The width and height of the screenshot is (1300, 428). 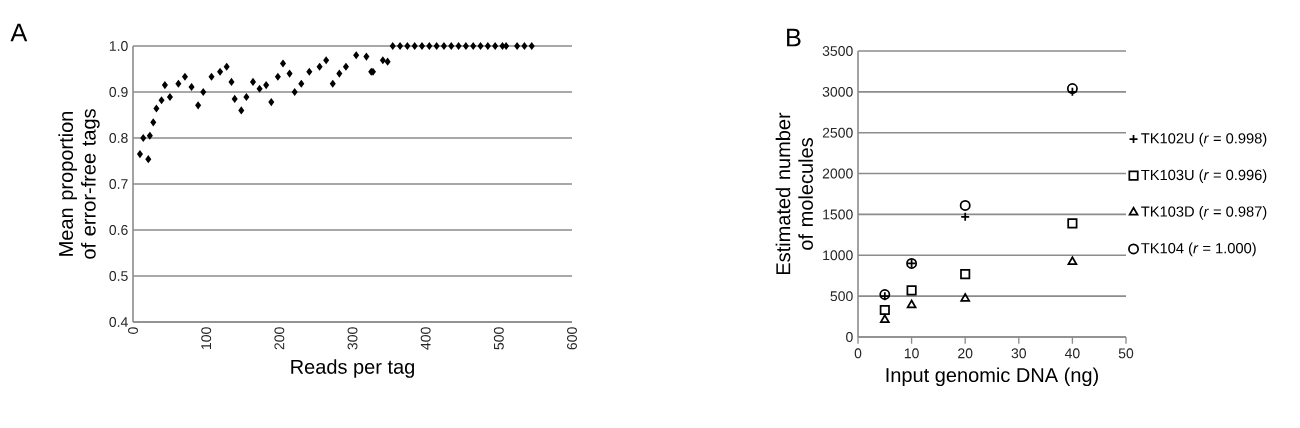 What do you see at coordinates (79, 184) in the screenshot?
I see `y-axis-title: Mean proportion of error-free tags` at bounding box center [79, 184].